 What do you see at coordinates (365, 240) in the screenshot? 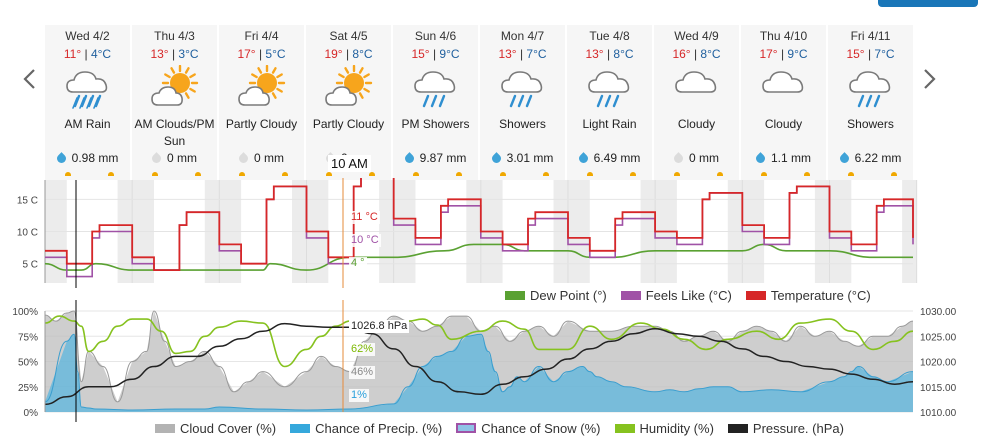
I see `tooltip-feels-like: 10 °C` at bounding box center [365, 240].